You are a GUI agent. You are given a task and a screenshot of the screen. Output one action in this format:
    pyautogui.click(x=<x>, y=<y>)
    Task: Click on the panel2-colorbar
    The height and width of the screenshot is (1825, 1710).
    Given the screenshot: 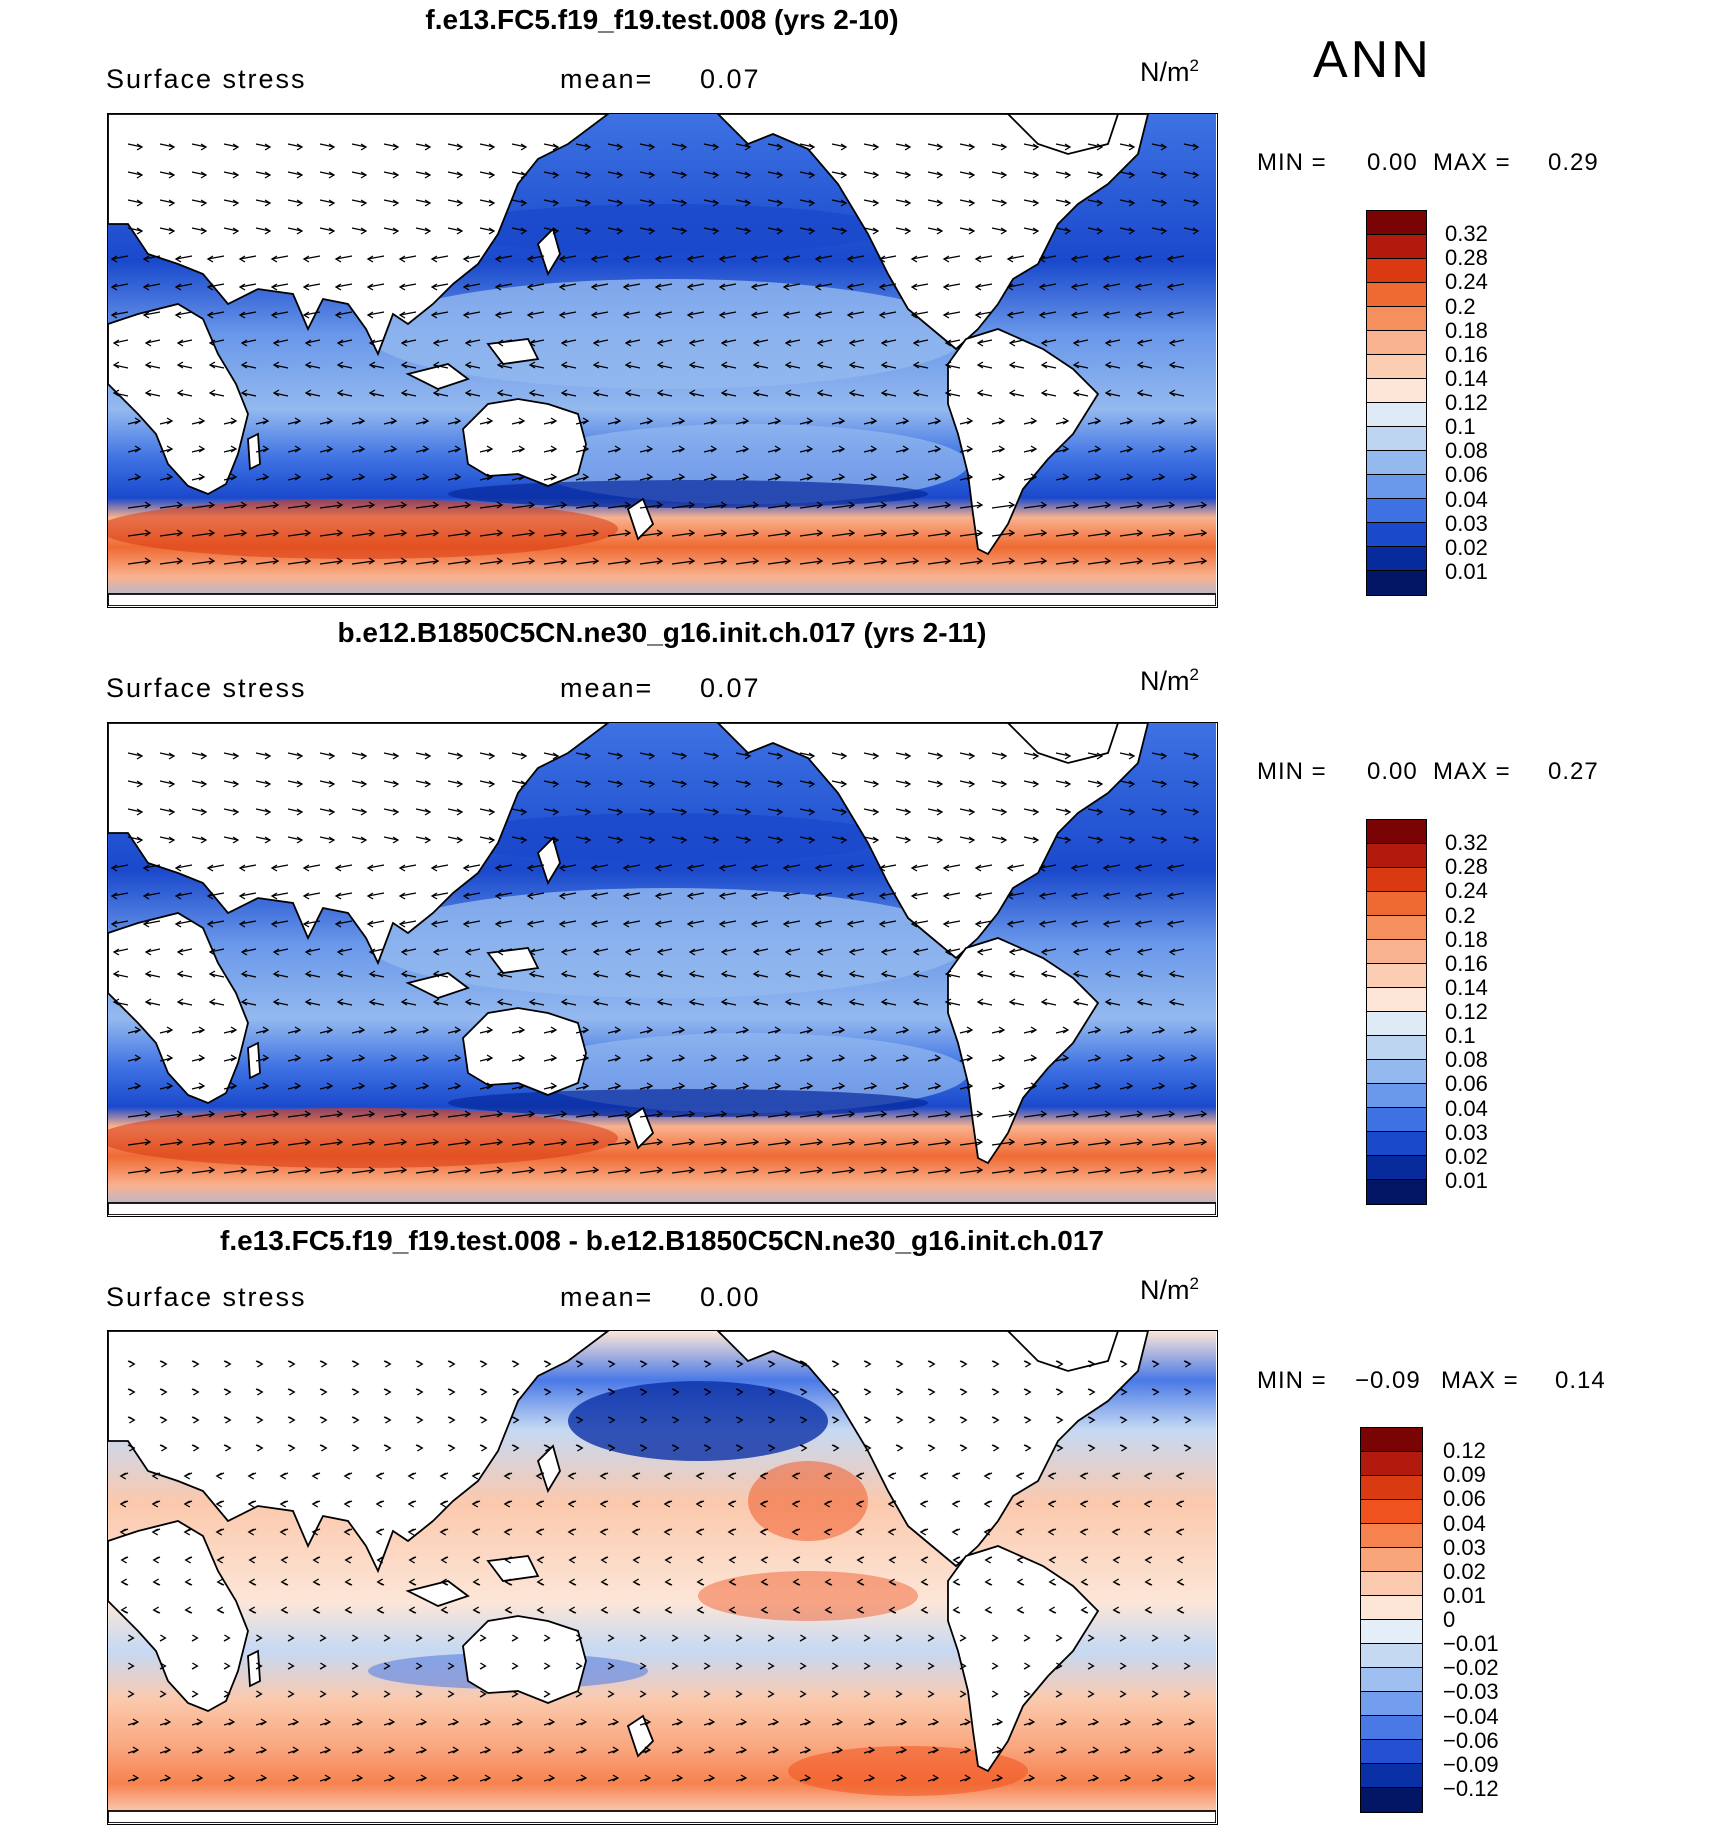 What is the action you would take?
    pyautogui.click(x=1396, y=1012)
    